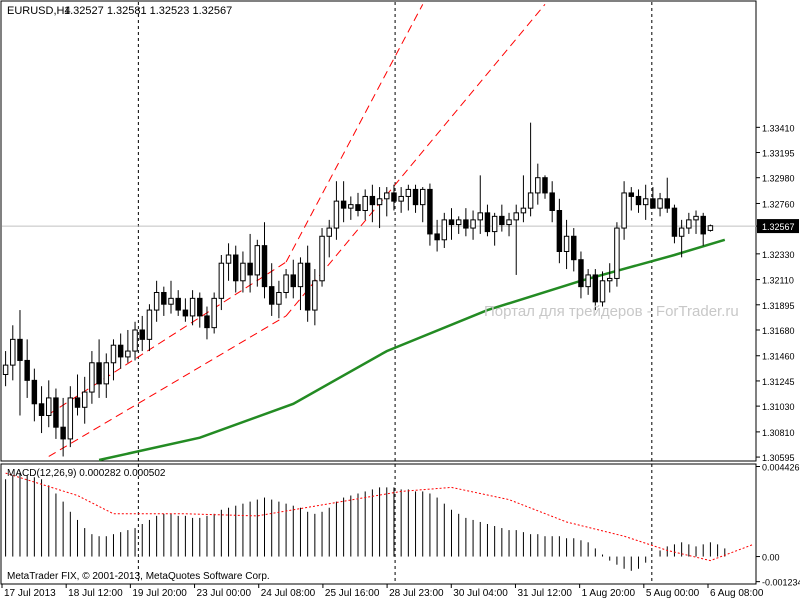  Describe the element at coordinates (609, 593) in the screenshot. I see `time-tick-label: 1 Aug 20:00` at that location.